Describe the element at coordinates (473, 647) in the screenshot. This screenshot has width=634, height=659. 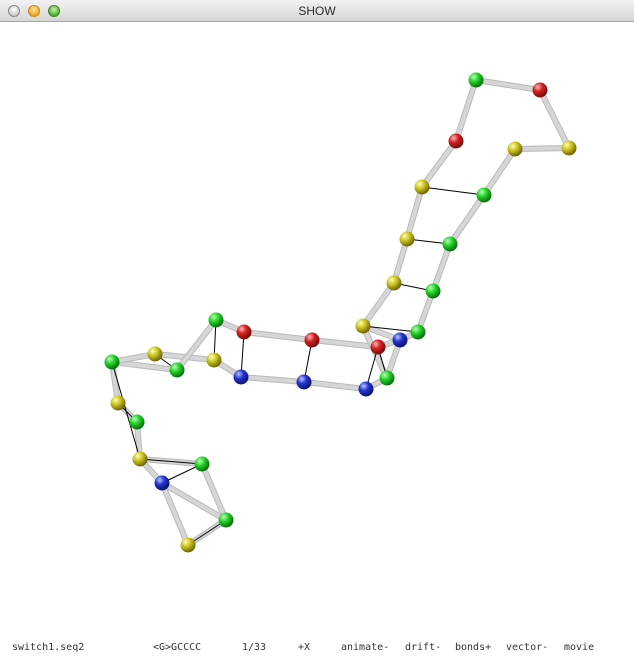
I see `bonds-toggle: bonds+` at that location.